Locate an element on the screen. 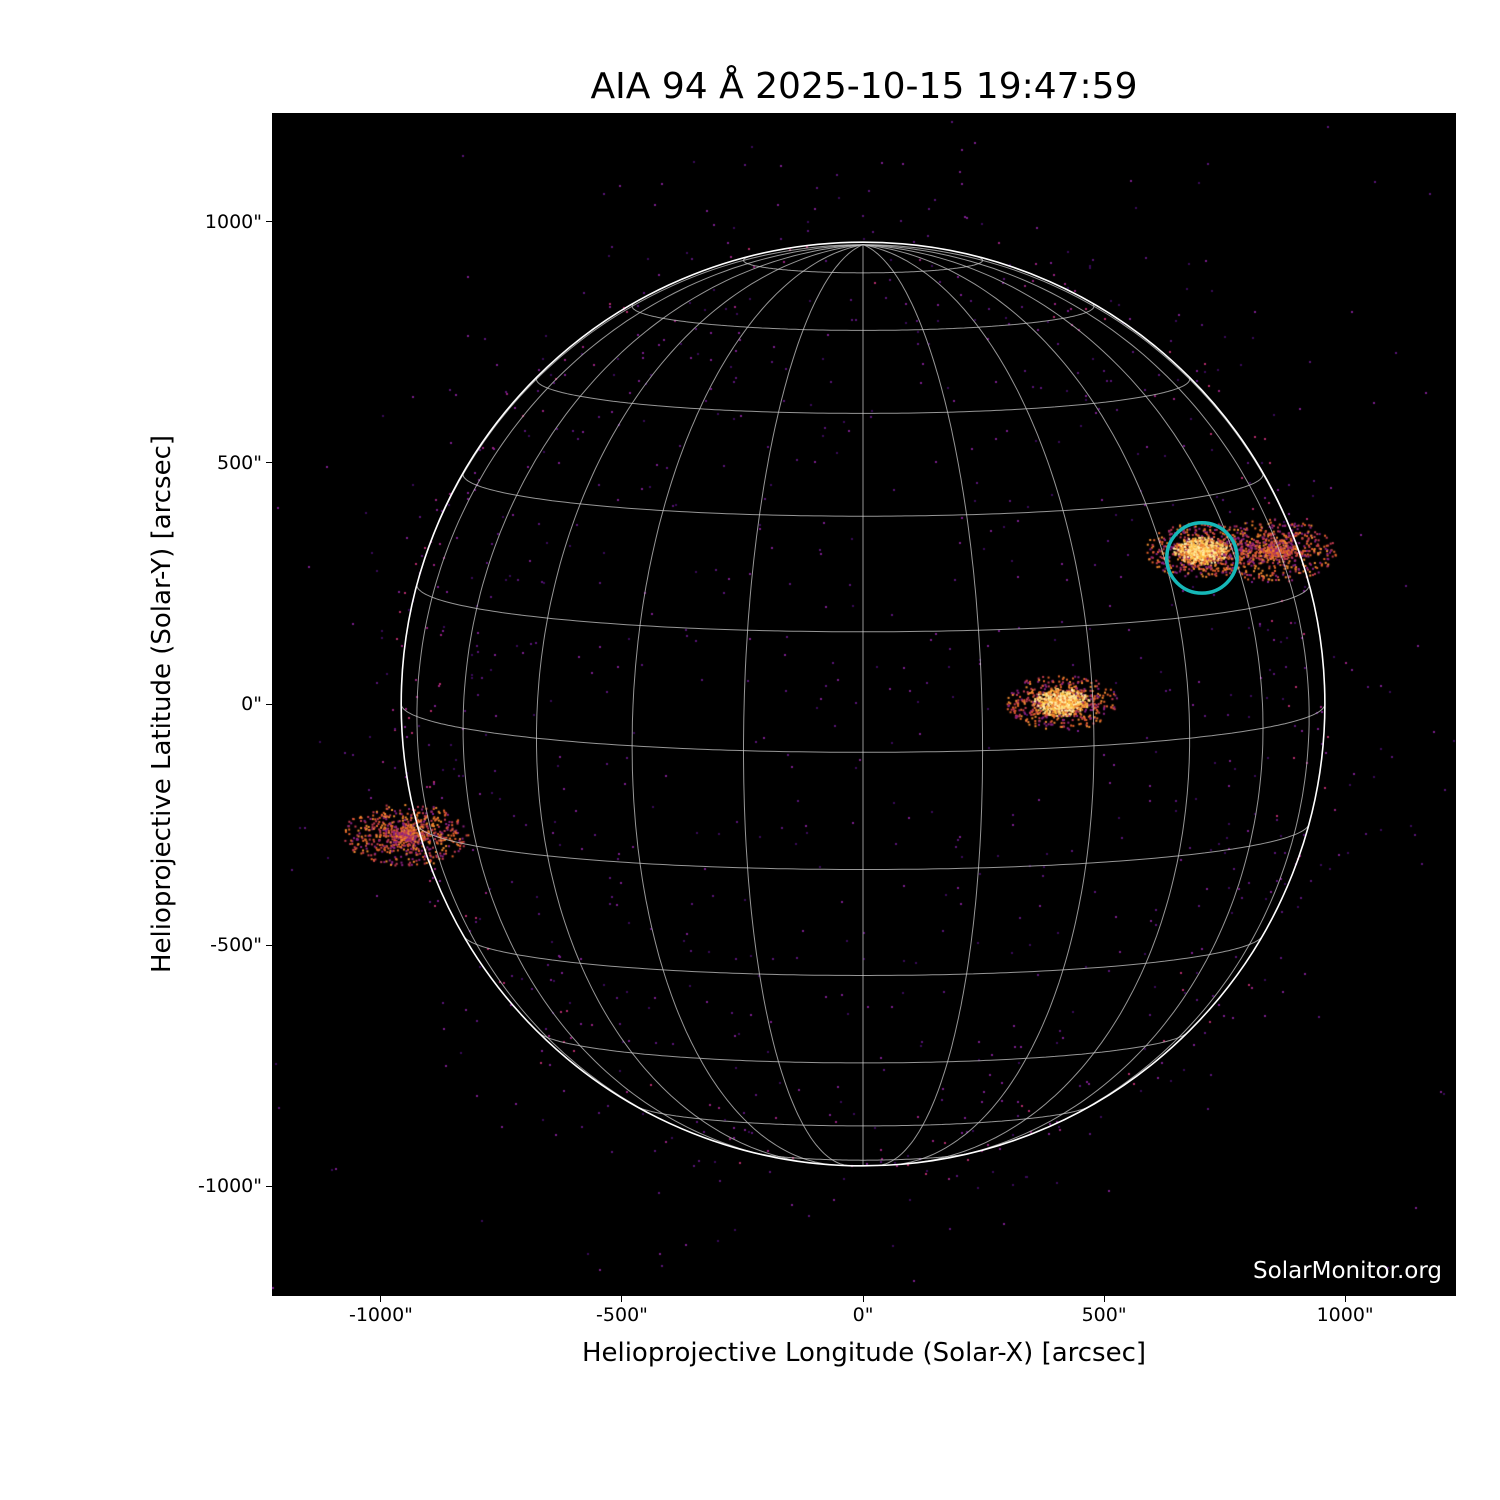 Image resolution: width=1500 pixels, height=1500 pixels. watermark: SolarMonitor.org is located at coordinates (1347, 1271).